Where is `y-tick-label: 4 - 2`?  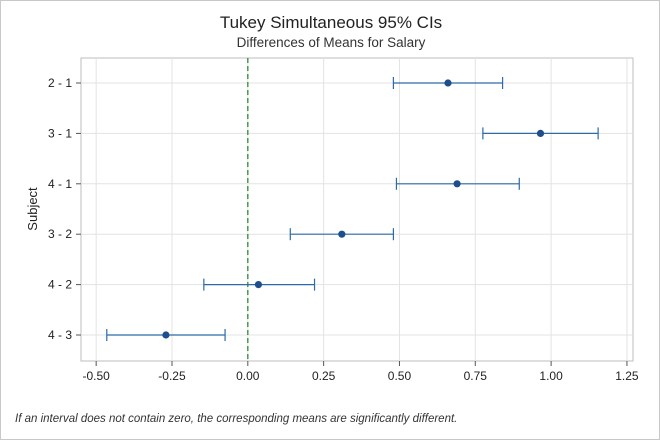
y-tick-label: 4 - 2 is located at coordinates (60, 285).